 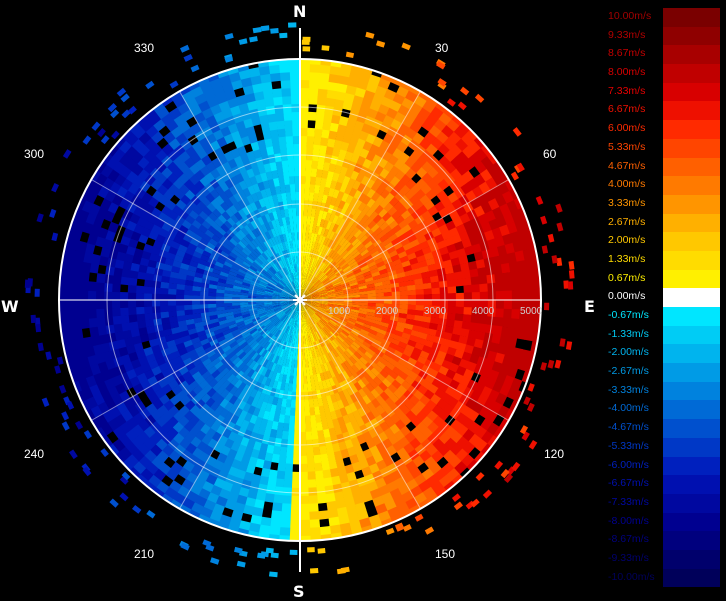 I want to click on legend-row: -5.33m/s, so click(x=663, y=447).